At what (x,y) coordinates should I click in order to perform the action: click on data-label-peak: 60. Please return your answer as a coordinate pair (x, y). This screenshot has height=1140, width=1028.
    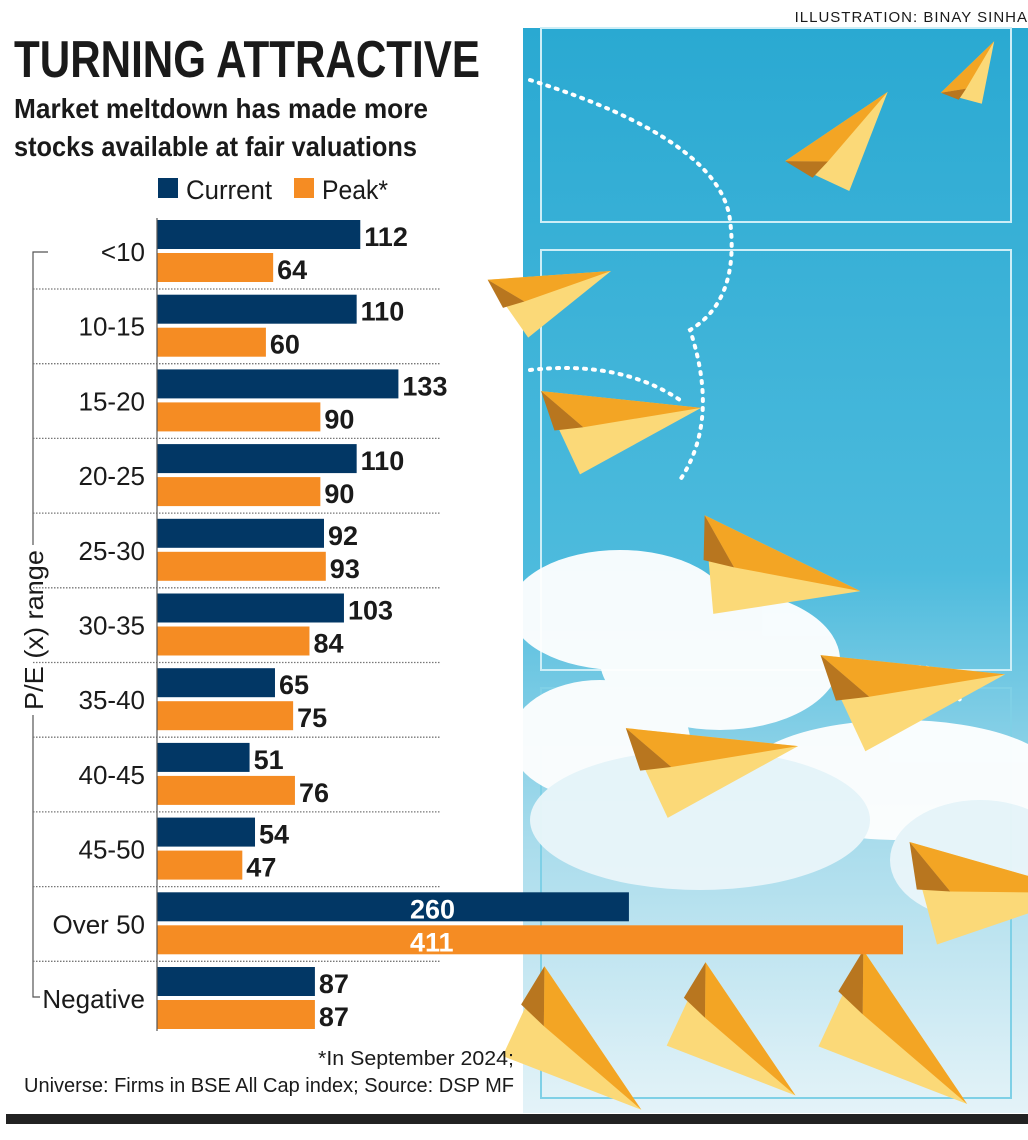
    Looking at the image, I should click on (285, 345).